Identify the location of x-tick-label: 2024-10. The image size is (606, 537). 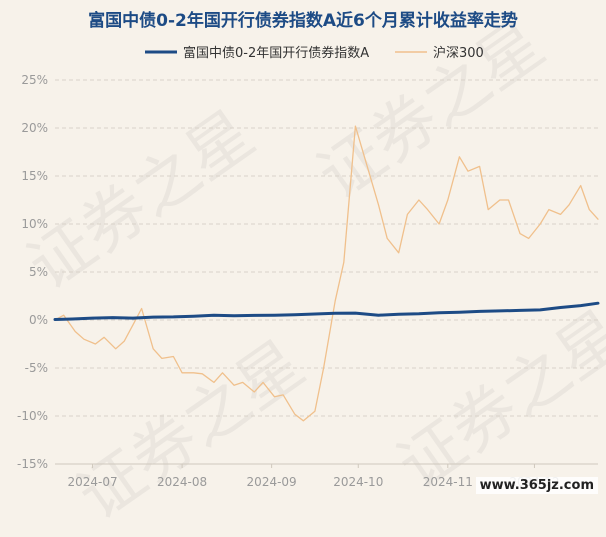
(358, 482).